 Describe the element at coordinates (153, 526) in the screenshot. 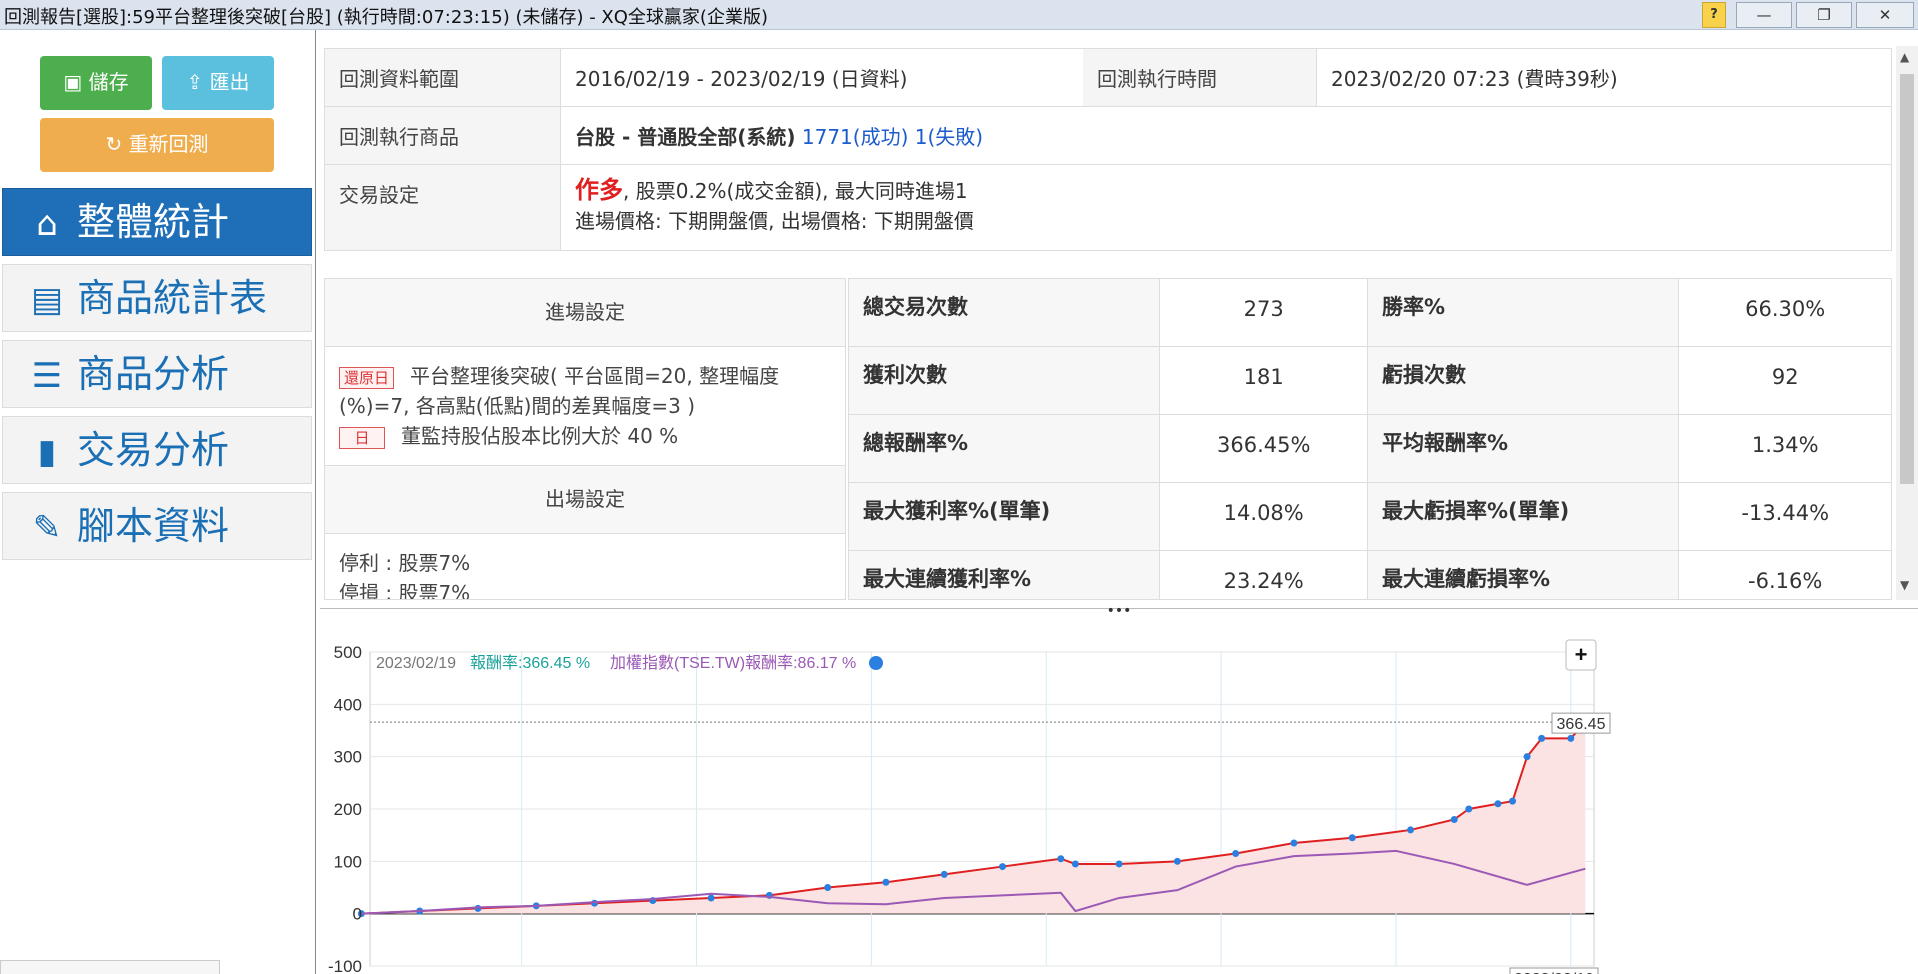

I see `tab-label: 腳本資料` at that location.